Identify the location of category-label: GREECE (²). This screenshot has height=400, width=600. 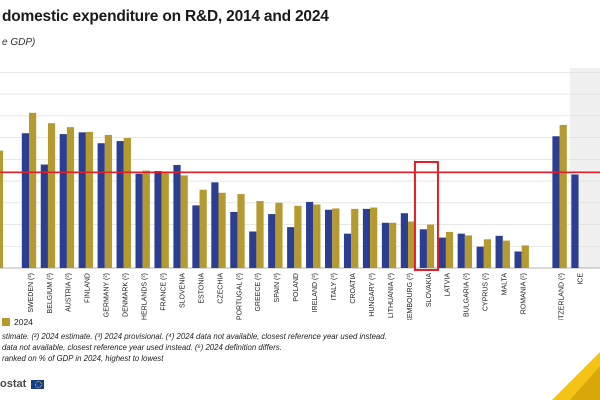
(258, 292).